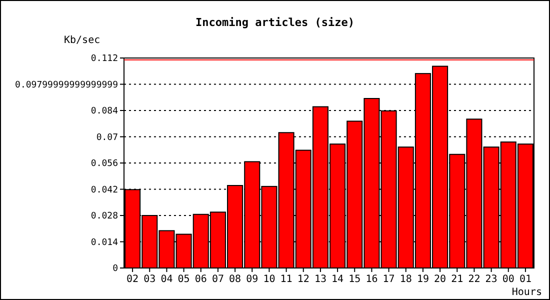 The width and height of the screenshot is (550, 300). What do you see at coordinates (422, 279) in the screenshot?
I see `x-tick-label: 19` at bounding box center [422, 279].